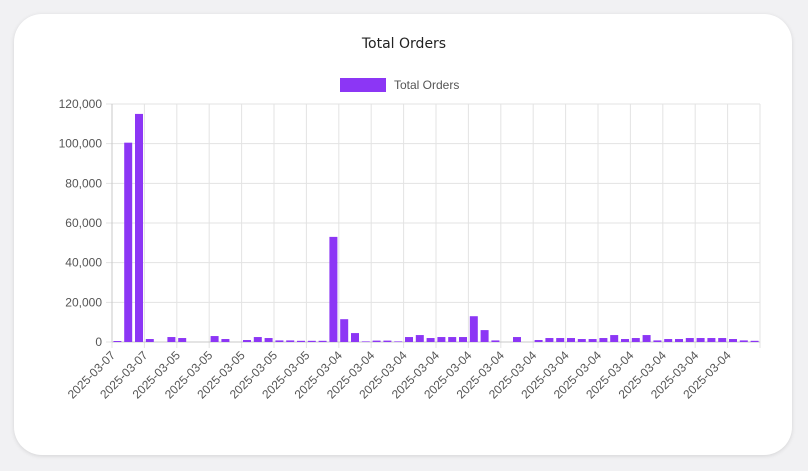  Describe the element at coordinates (81, 104) in the screenshot. I see `y-tick-label: 120,000` at that location.